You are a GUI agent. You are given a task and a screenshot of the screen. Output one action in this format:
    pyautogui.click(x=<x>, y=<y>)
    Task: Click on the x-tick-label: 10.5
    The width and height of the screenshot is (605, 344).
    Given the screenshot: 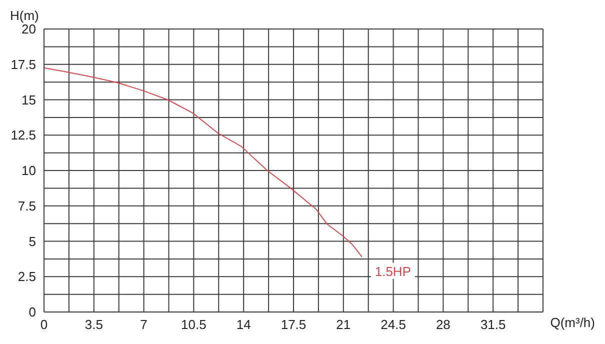 What is the action you would take?
    pyautogui.click(x=193, y=324)
    